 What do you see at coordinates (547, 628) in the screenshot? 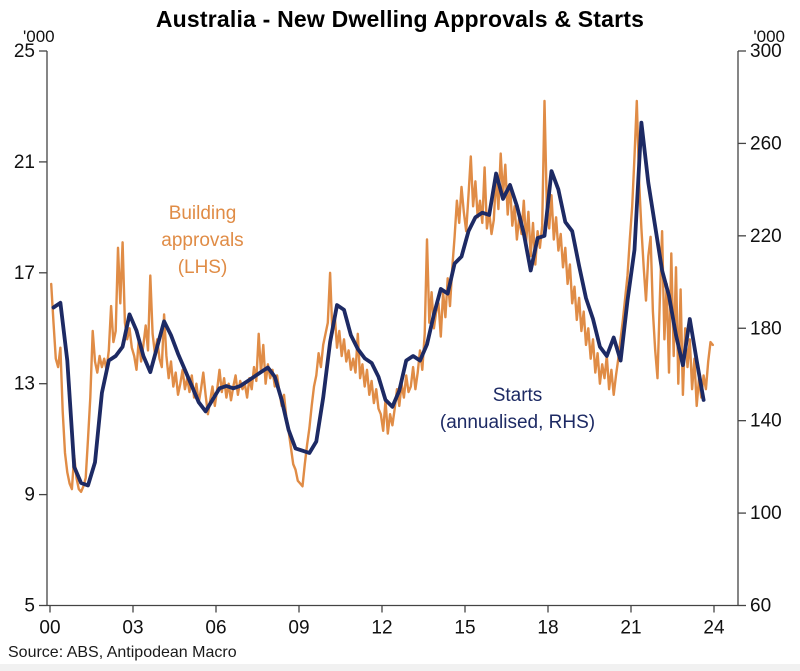
I see `x-axis-tick-label: 18` at bounding box center [547, 628].